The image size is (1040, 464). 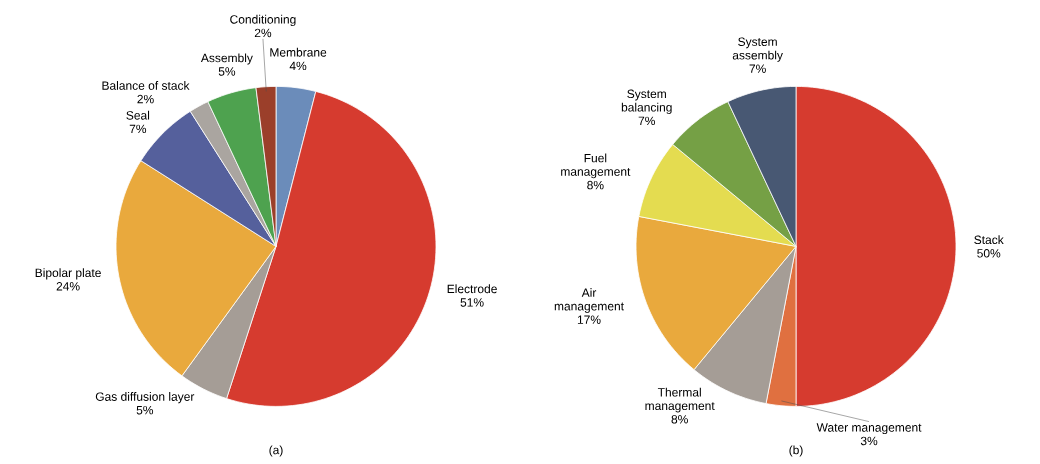 I want to click on data-label: 51%, so click(x=472, y=302).